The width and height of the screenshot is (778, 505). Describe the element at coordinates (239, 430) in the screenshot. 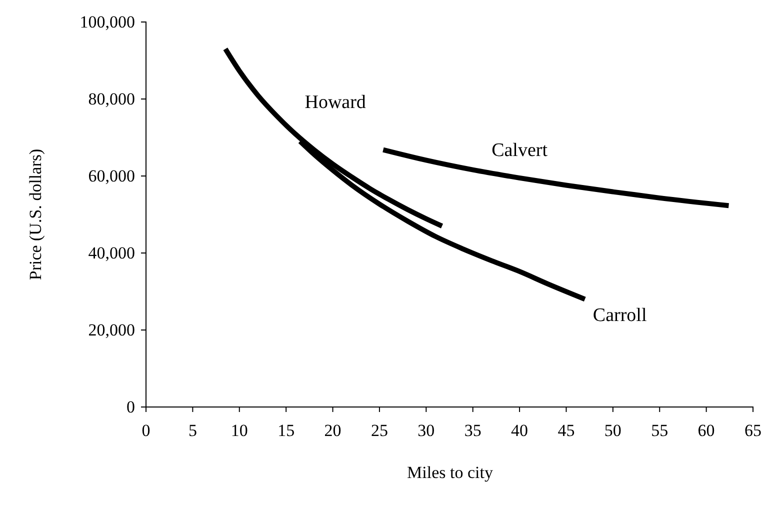

I see `x-tick-label: 10` at that location.